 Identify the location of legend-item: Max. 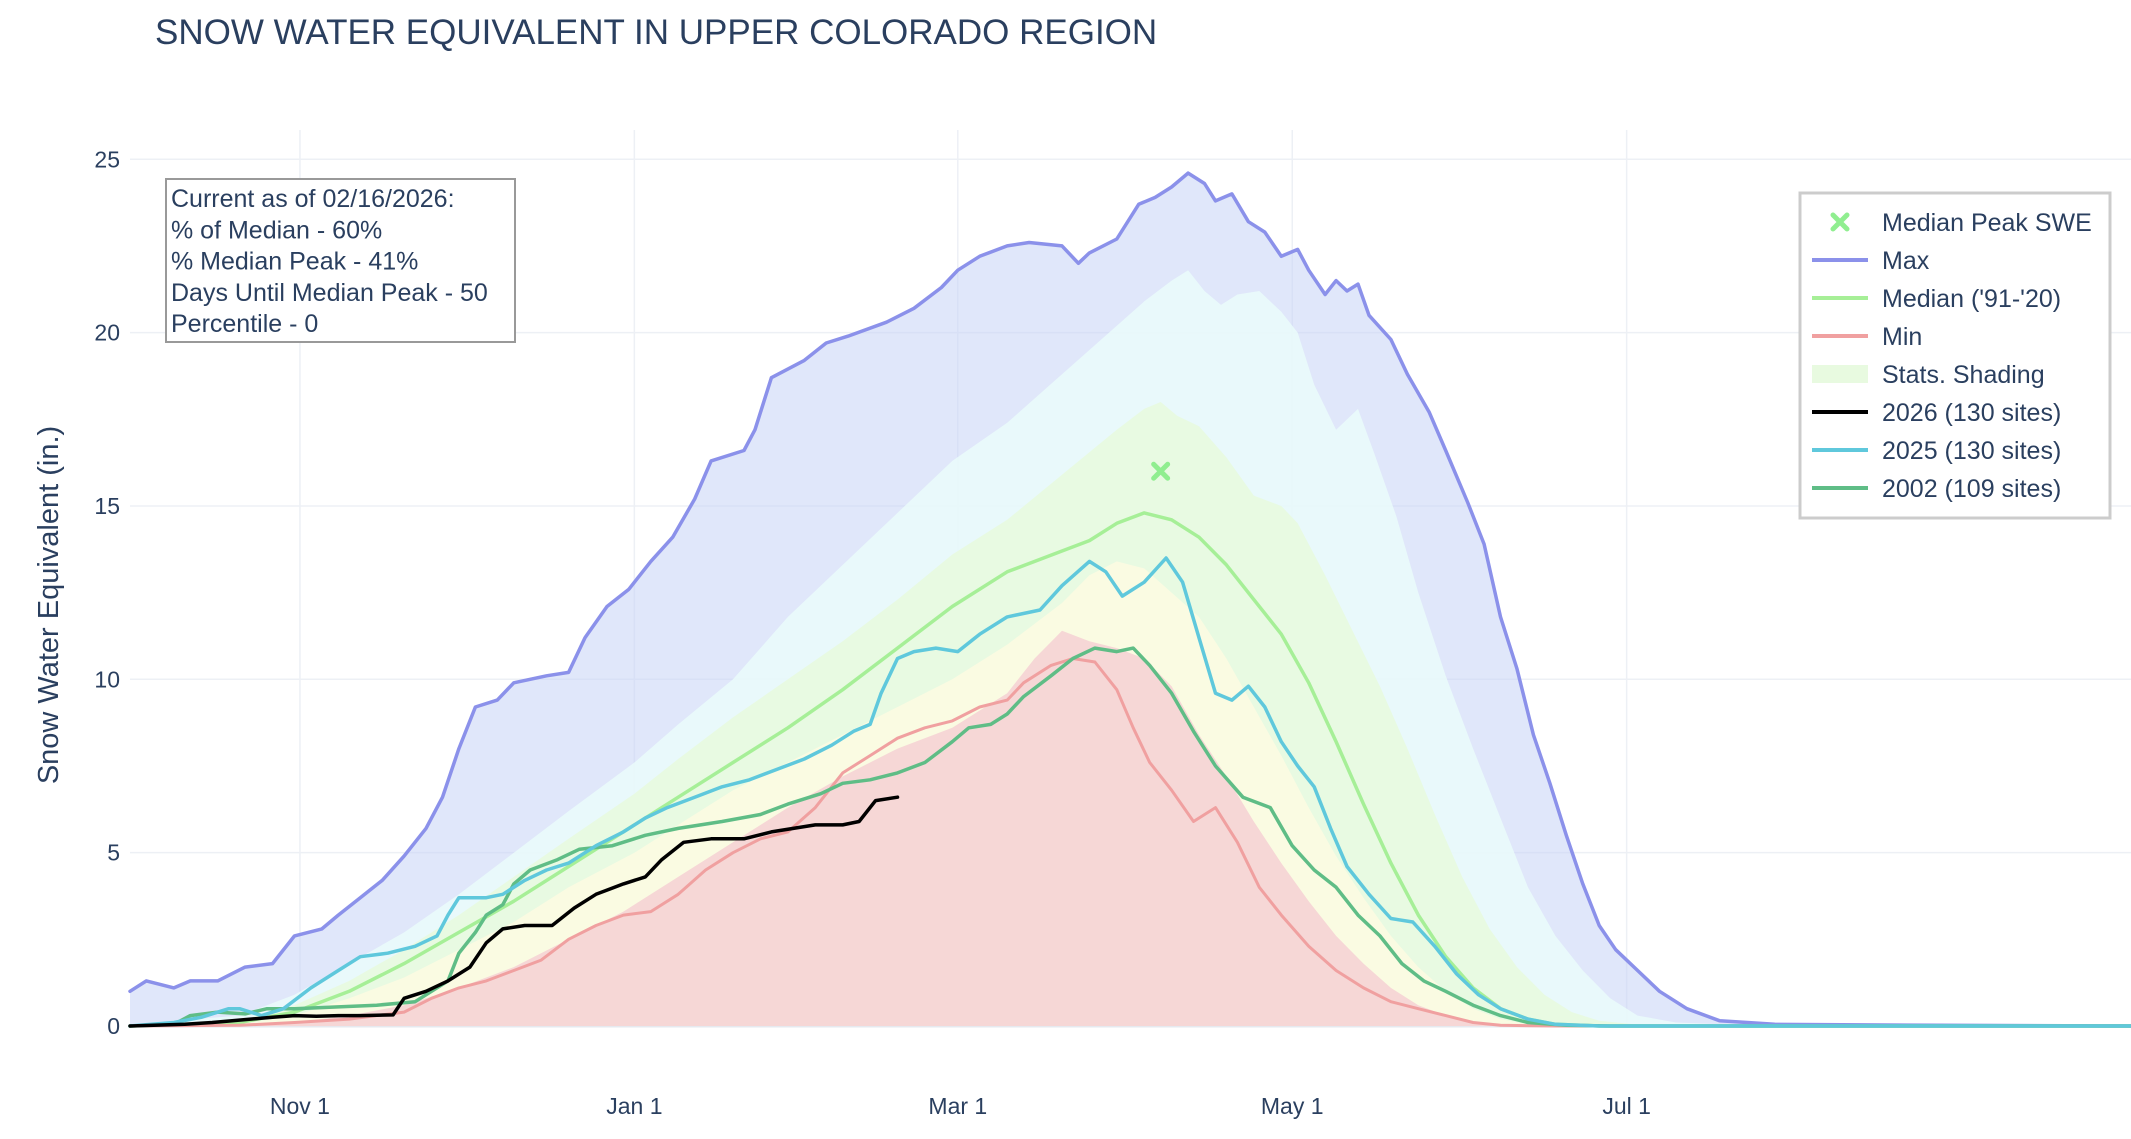
(1871, 261).